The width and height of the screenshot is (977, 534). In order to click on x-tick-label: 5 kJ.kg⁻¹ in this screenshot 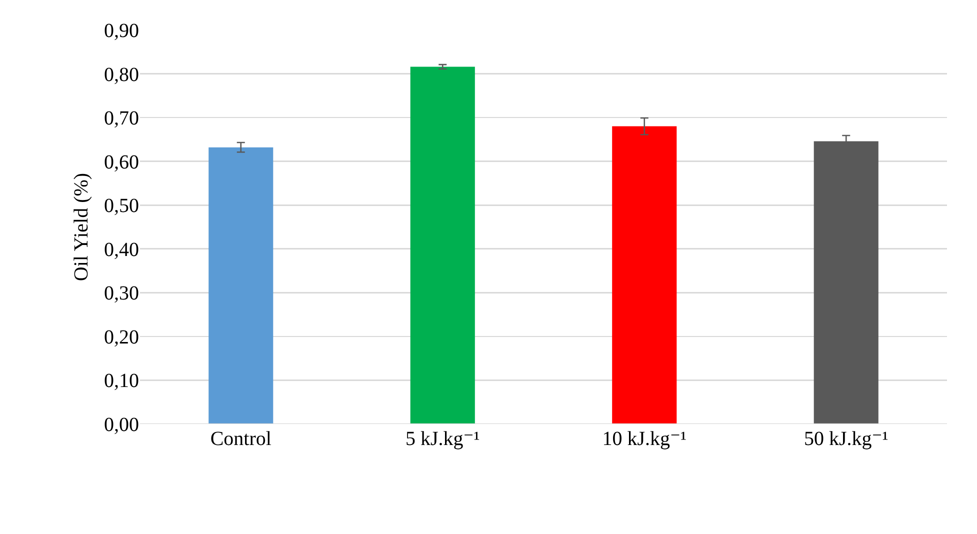, I will do `click(442, 439)`.